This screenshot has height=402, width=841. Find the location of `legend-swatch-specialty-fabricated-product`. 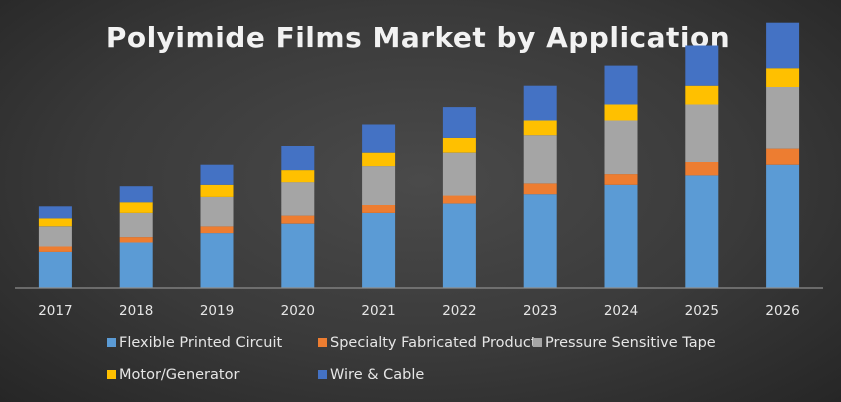

legend-swatch-specialty-fabricated-product is located at coordinates (322, 342).